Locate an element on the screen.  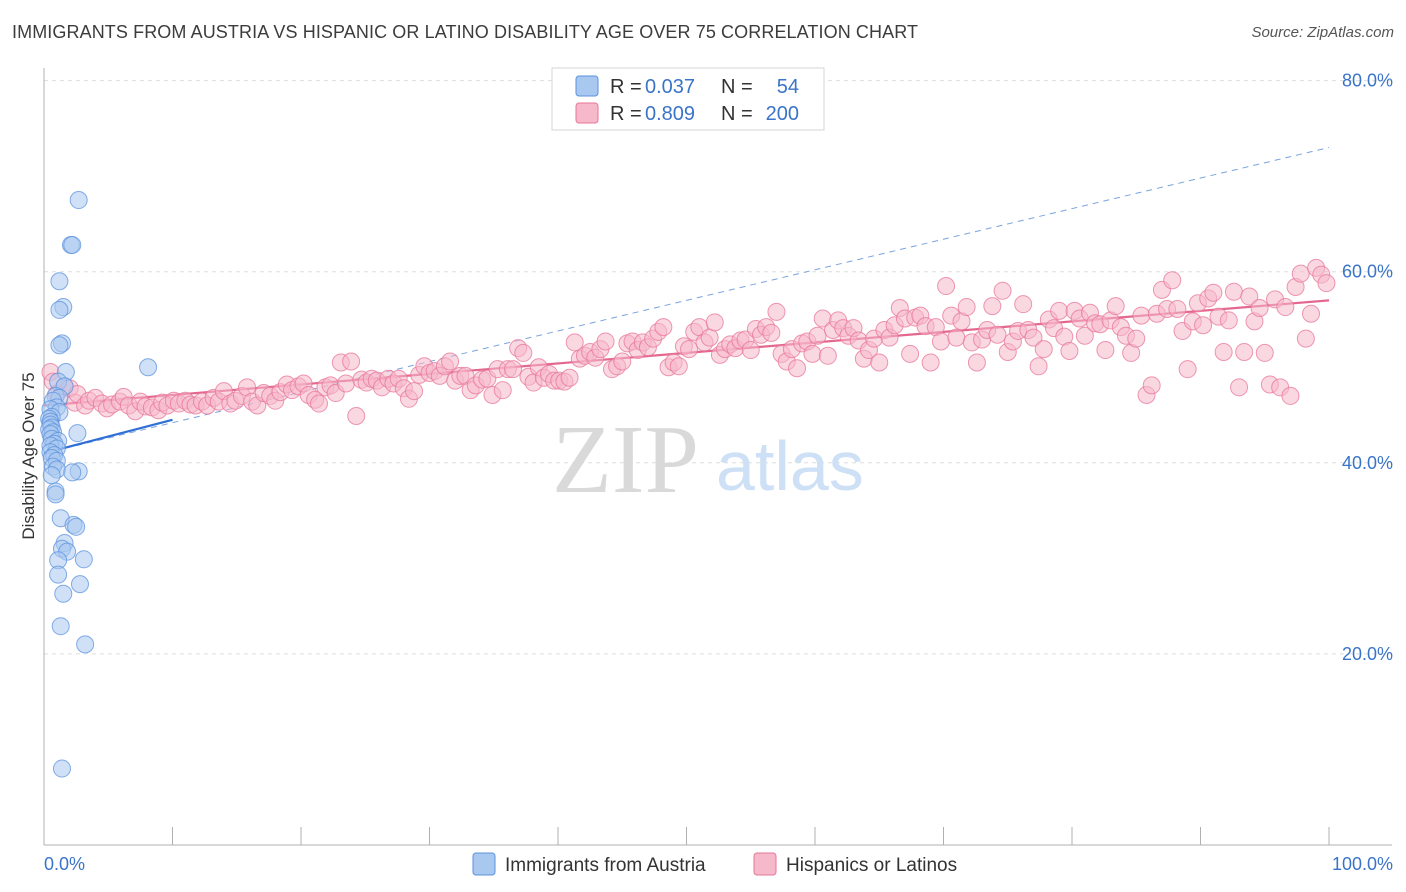
bottom-legend-swatch-austria is located at coordinates (484, 864).